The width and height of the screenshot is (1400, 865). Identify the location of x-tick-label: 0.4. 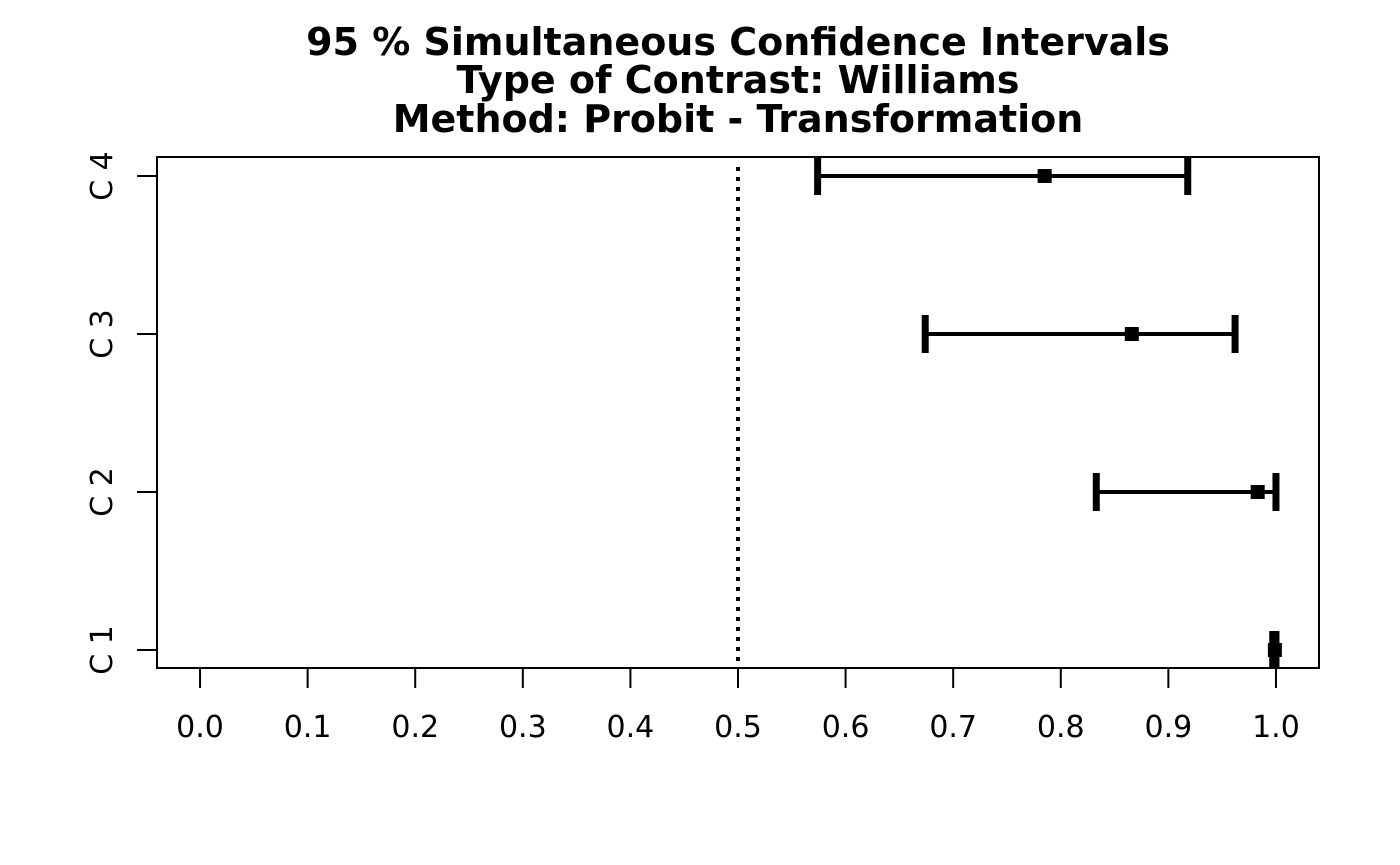
(631, 727).